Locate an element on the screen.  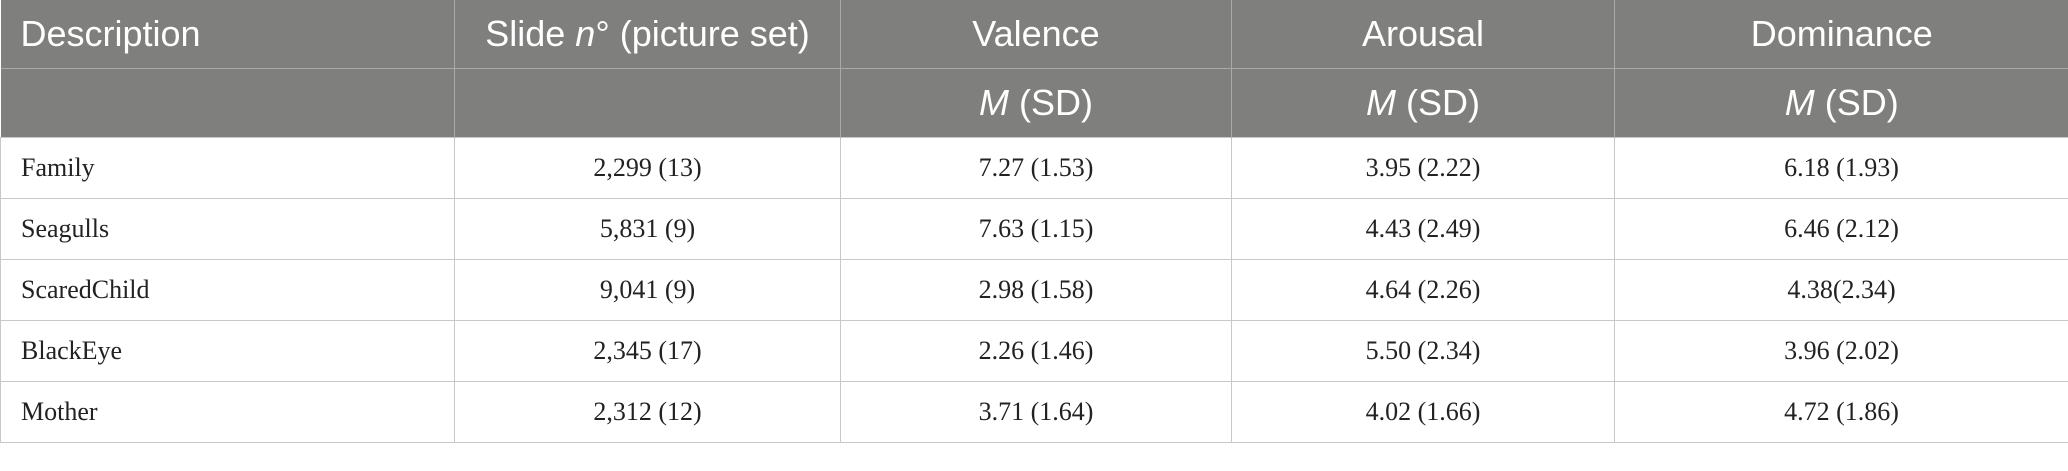
cell-valence: 3.71 (1.64) is located at coordinates (1036, 412).